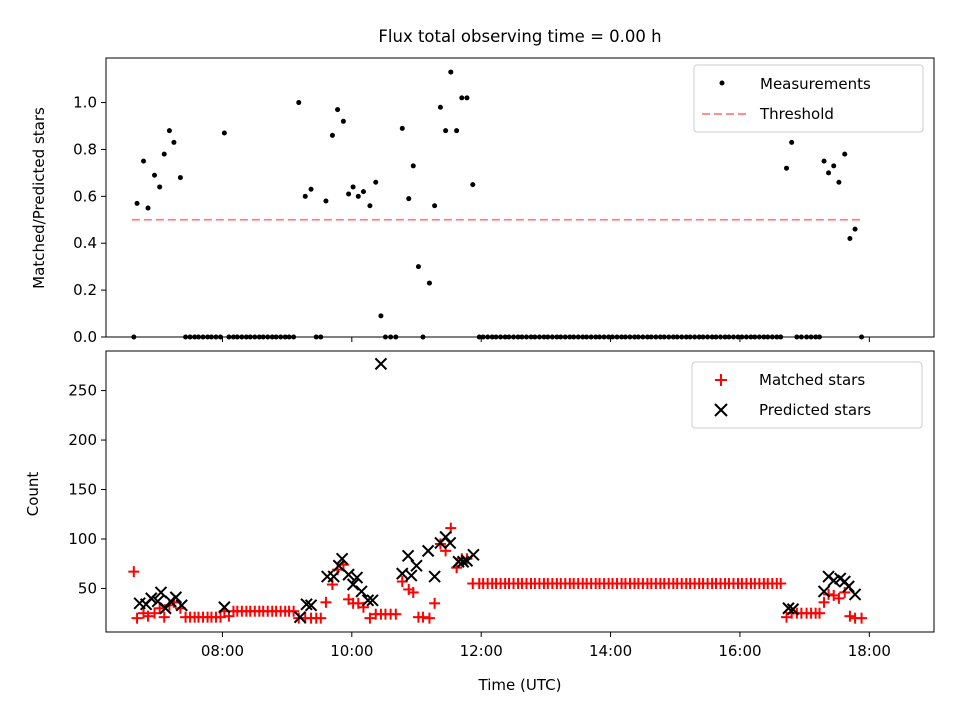  I want to click on threshold-legend-label: Threshold, so click(796, 114).